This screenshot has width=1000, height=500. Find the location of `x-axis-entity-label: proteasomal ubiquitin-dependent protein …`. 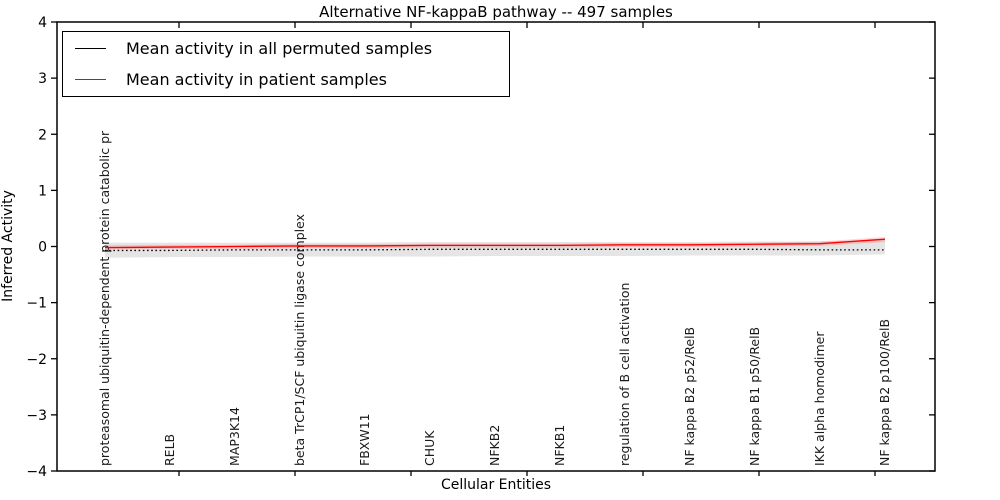

x-axis-entity-label: proteasomal ubiquitin-dependent protein … is located at coordinates (104, 298).